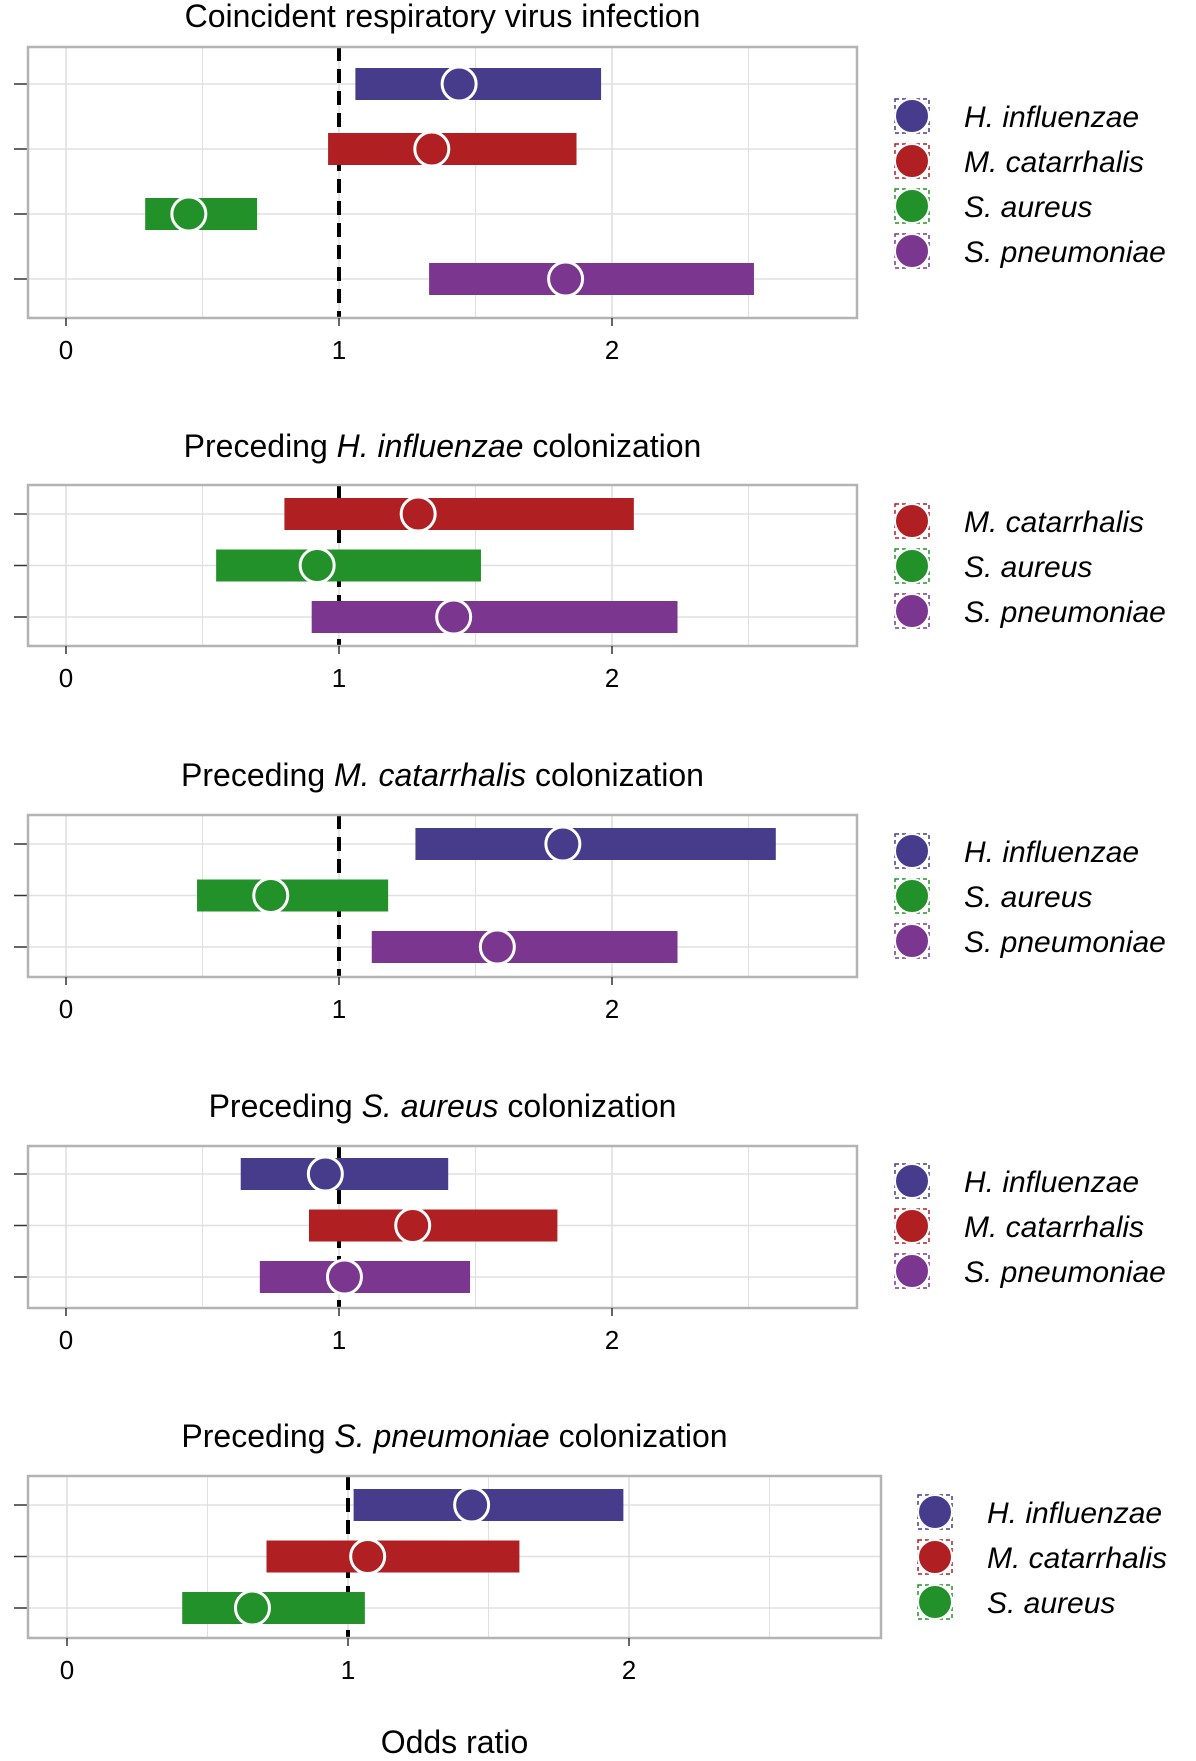 The height and width of the screenshot is (1761, 1196). I want to click on title-organism: S. pneumoniae, so click(441, 1436).